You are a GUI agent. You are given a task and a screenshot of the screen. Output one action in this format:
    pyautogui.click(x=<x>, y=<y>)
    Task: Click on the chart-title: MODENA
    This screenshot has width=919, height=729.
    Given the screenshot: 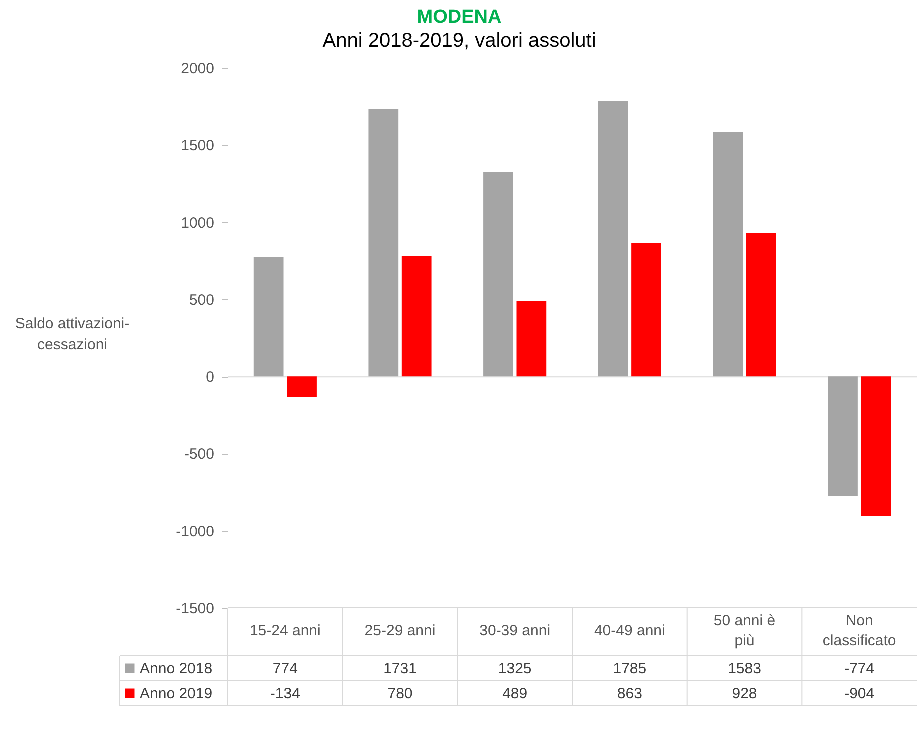 What is the action you would take?
    pyautogui.click(x=459, y=17)
    